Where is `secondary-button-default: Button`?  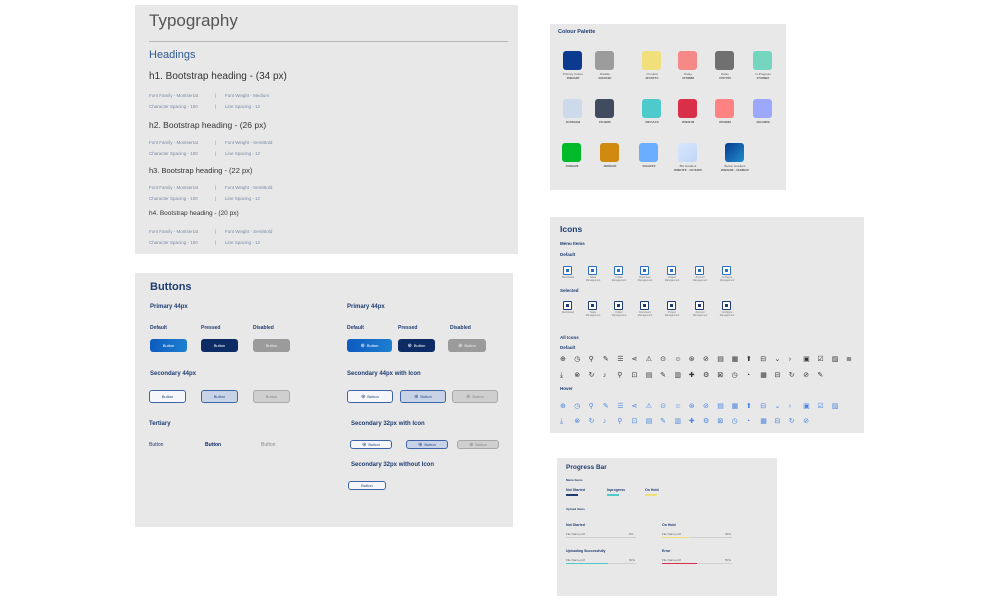
secondary-button-default: Button is located at coordinates (167, 396).